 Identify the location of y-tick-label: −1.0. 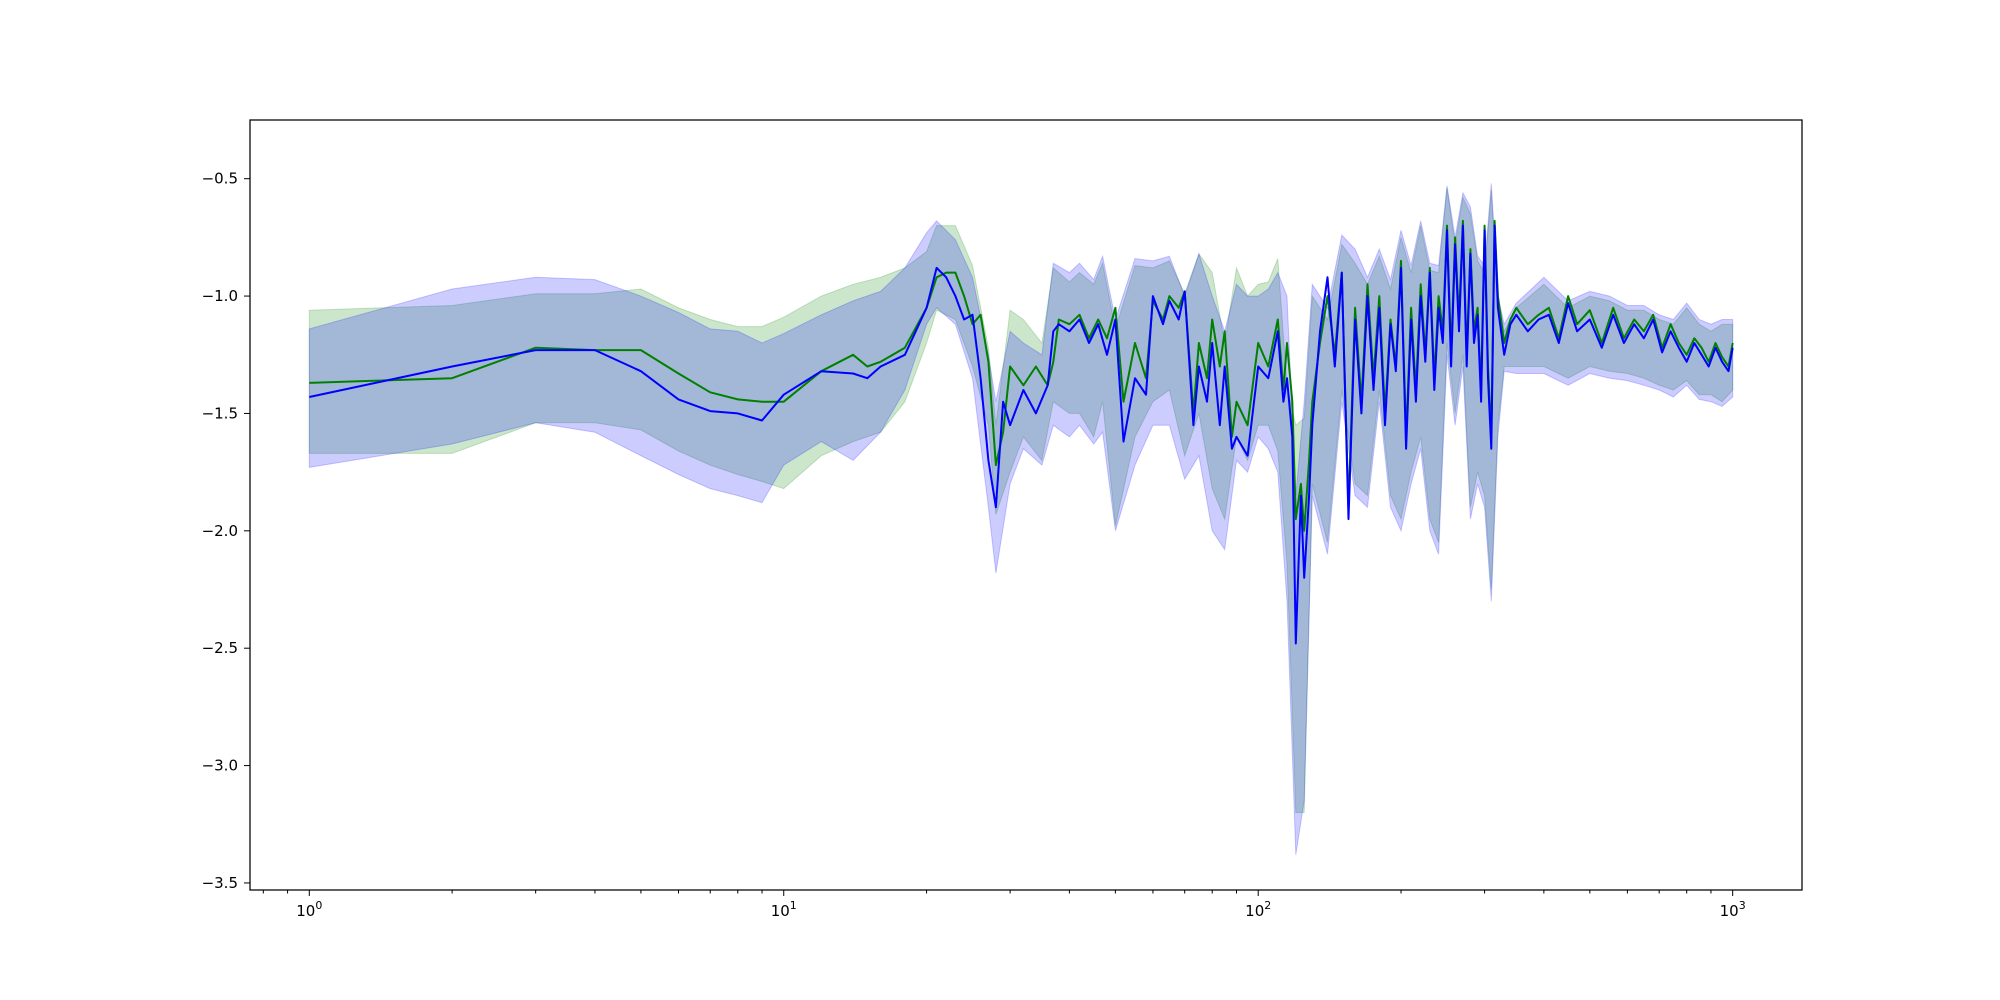
(220, 296).